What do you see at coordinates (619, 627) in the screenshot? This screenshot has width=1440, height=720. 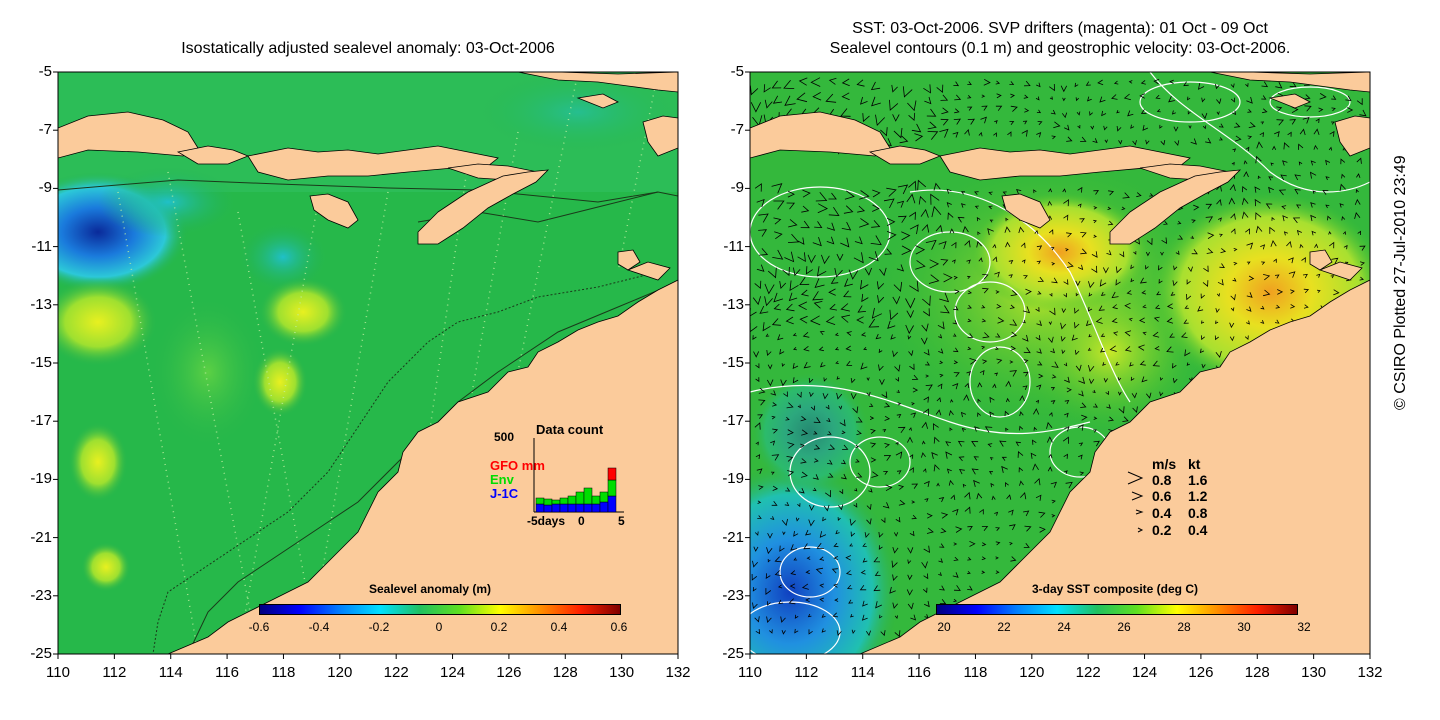 I see `sealevel-colorbar-tick: 0.6` at bounding box center [619, 627].